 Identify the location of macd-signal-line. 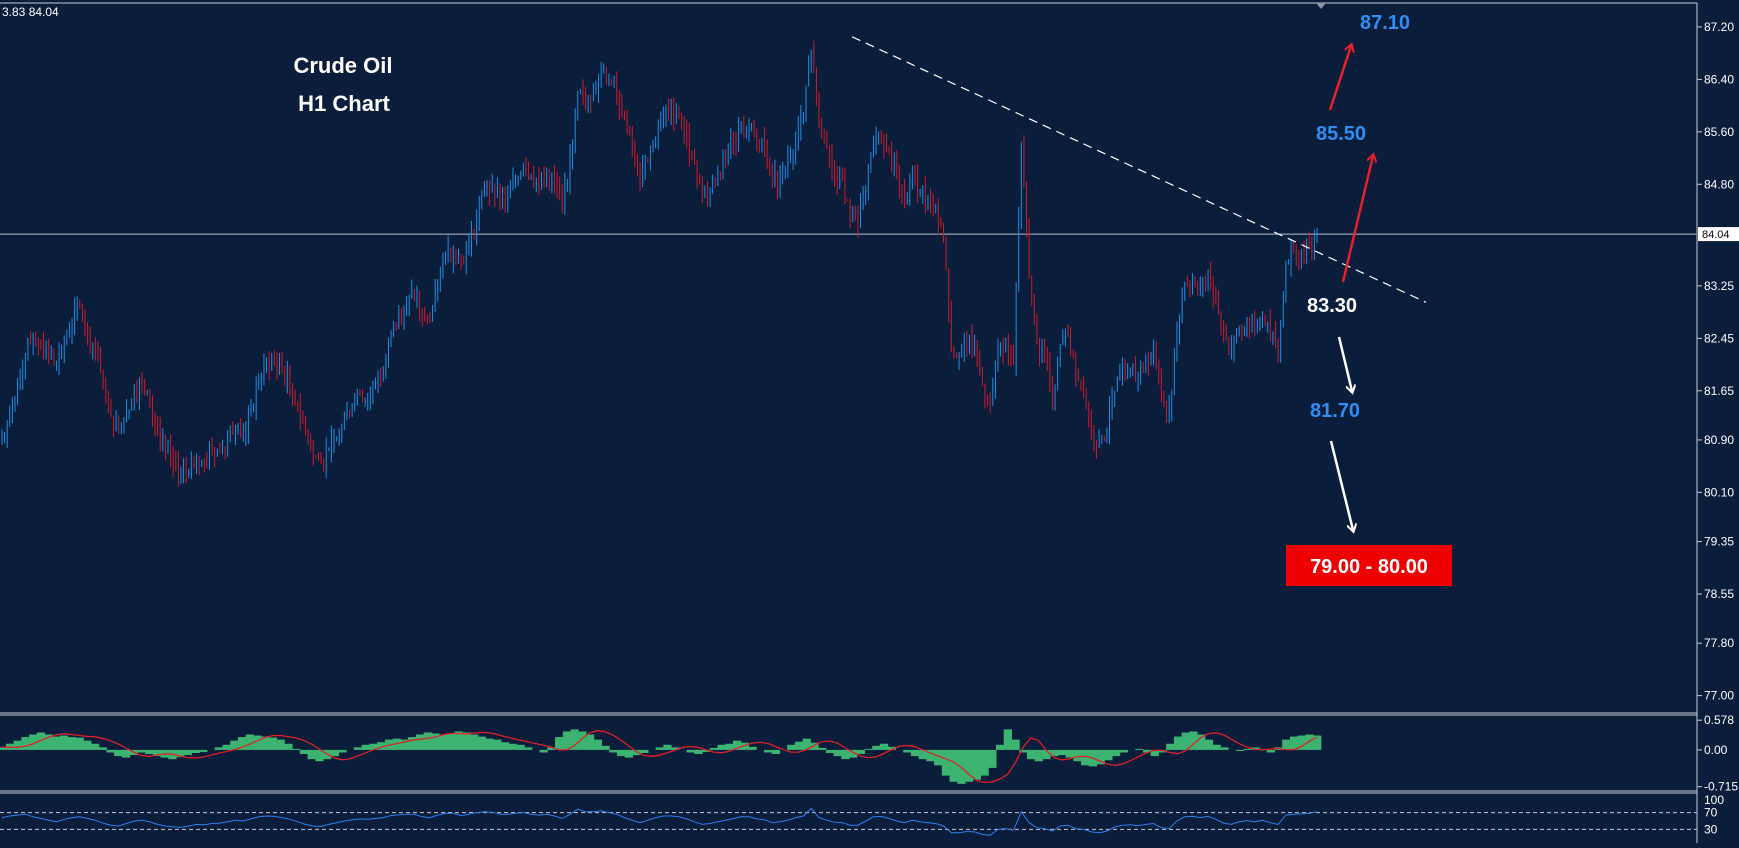
(660, 757).